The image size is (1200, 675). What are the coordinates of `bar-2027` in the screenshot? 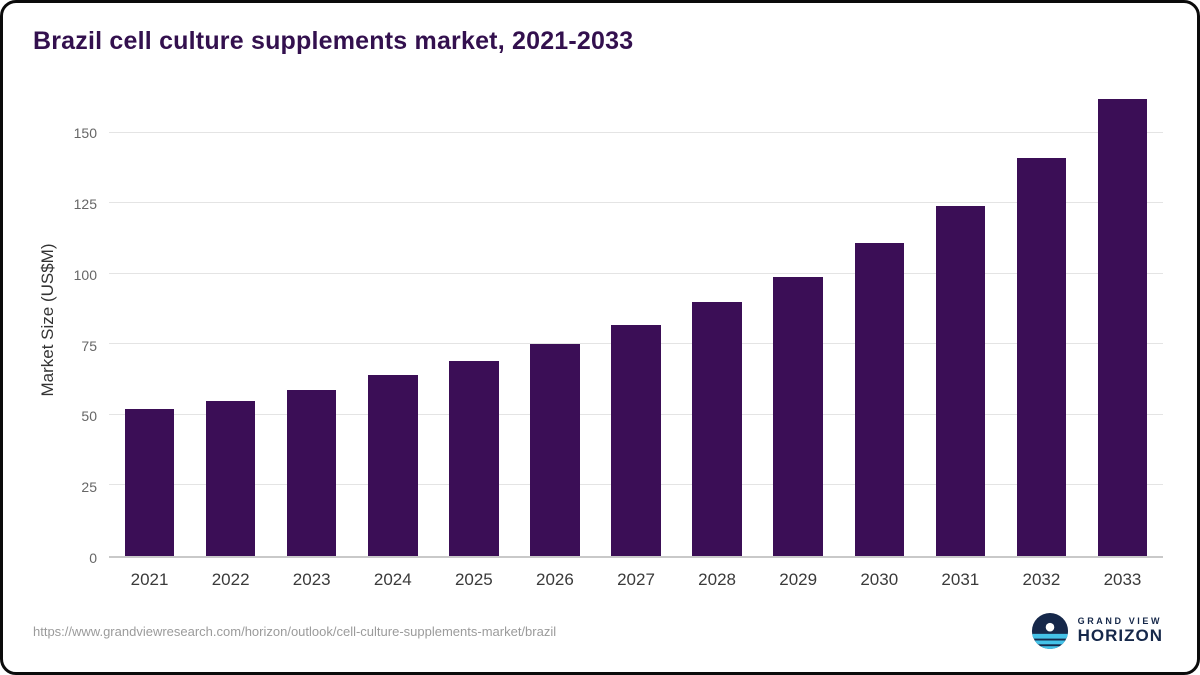 It's located at (636, 440).